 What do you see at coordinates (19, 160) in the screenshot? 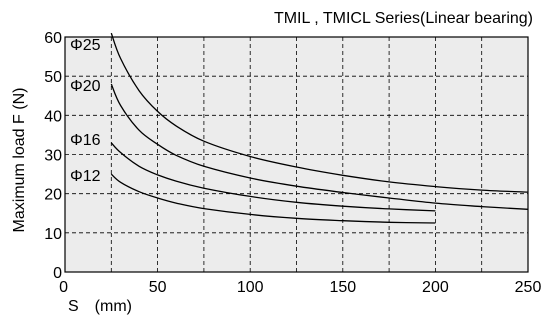
I see `y-axis-title: Maximum load F (N)` at bounding box center [19, 160].